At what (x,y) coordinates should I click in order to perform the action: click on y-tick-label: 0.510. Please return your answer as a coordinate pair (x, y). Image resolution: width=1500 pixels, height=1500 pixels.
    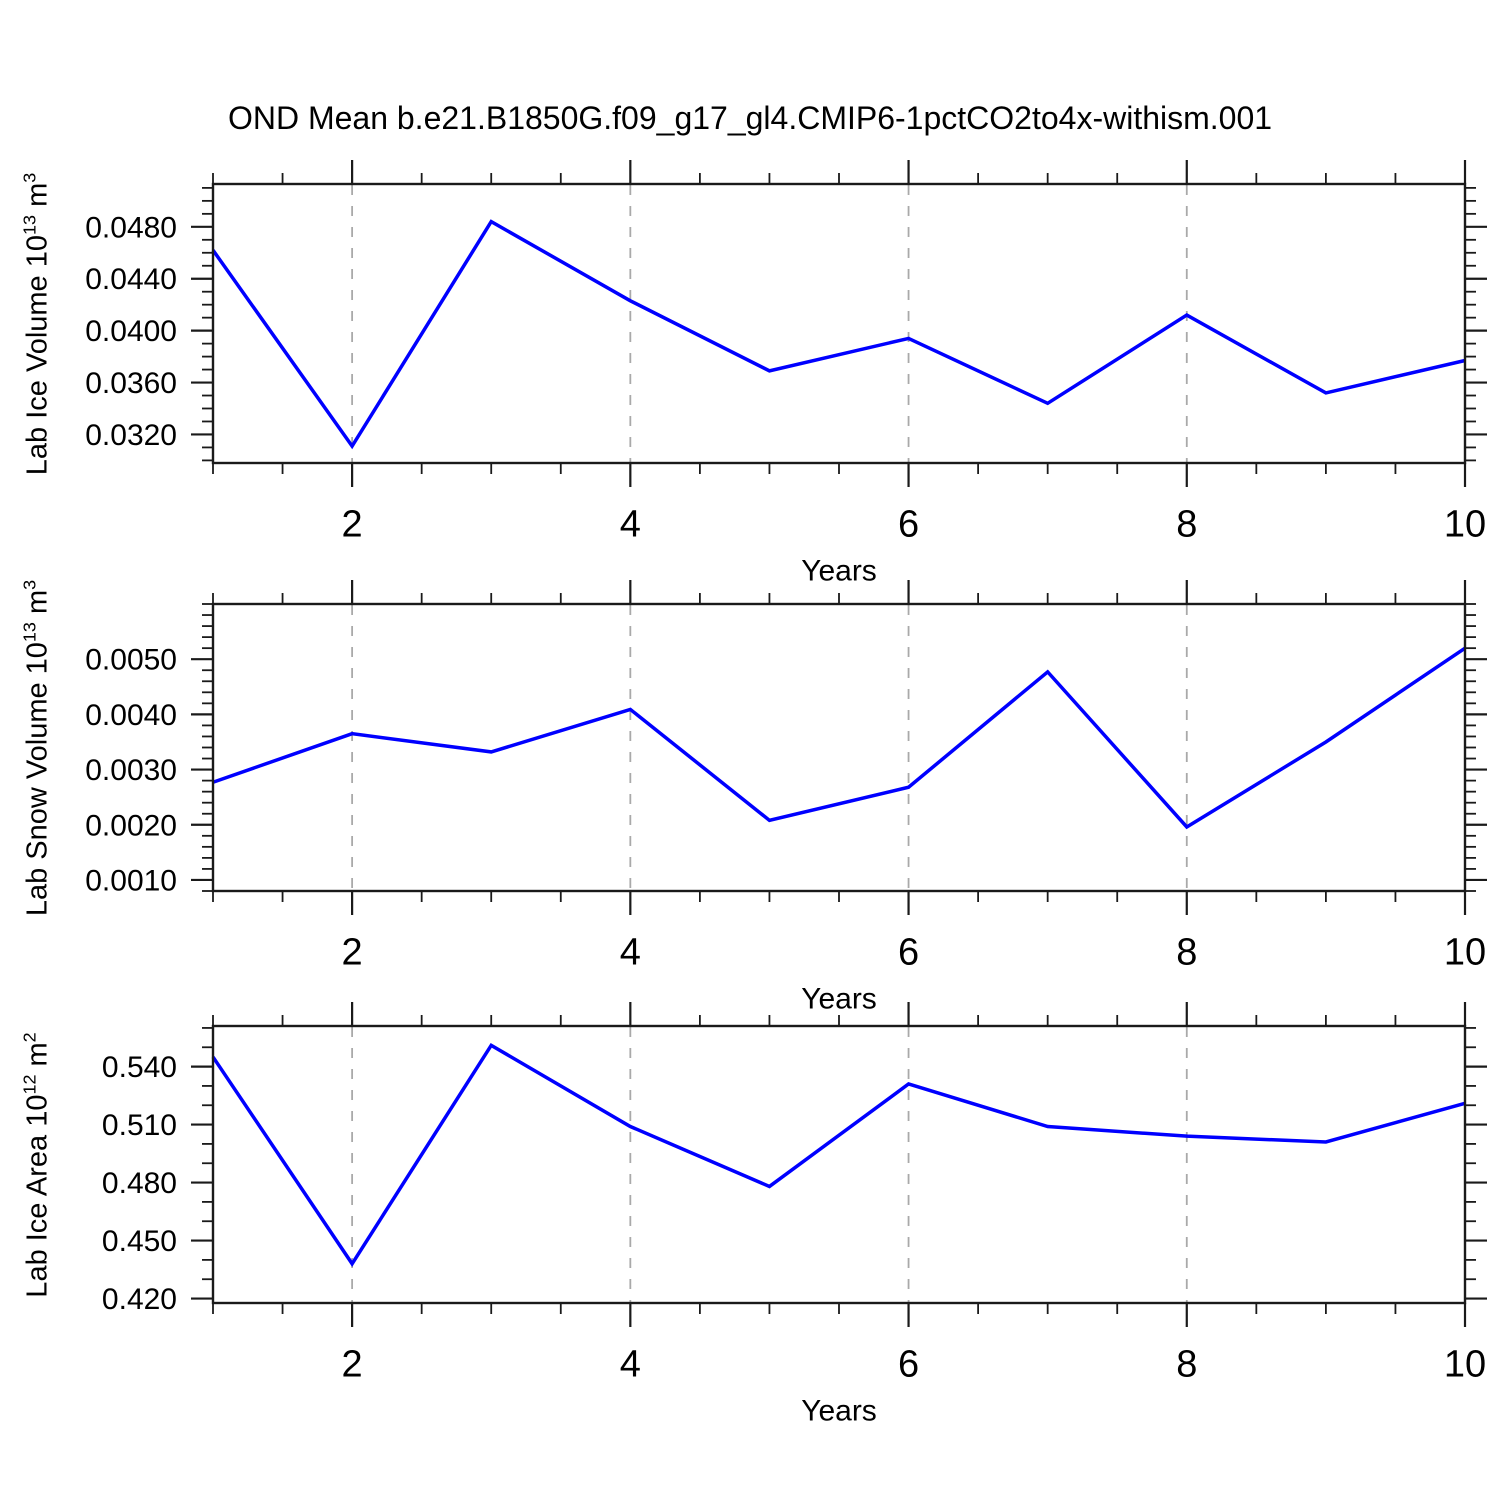
    Looking at the image, I should click on (139, 1125).